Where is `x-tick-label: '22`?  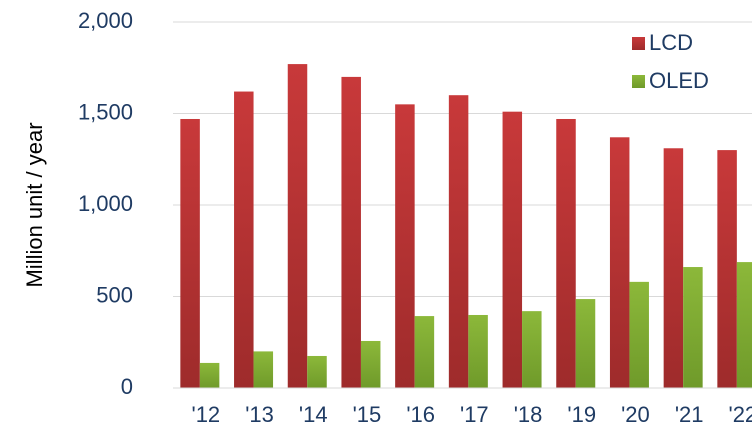
x-tick-label: '22 is located at coordinates (740, 414).